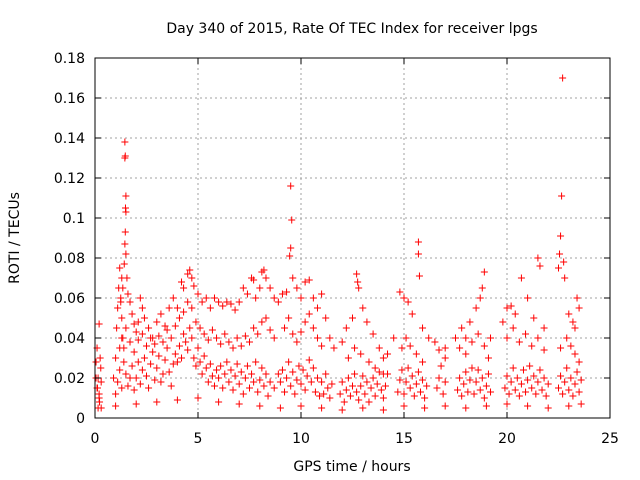  What do you see at coordinates (69, 99) in the screenshot?
I see `y-tick-label: 0.16` at bounding box center [69, 99].